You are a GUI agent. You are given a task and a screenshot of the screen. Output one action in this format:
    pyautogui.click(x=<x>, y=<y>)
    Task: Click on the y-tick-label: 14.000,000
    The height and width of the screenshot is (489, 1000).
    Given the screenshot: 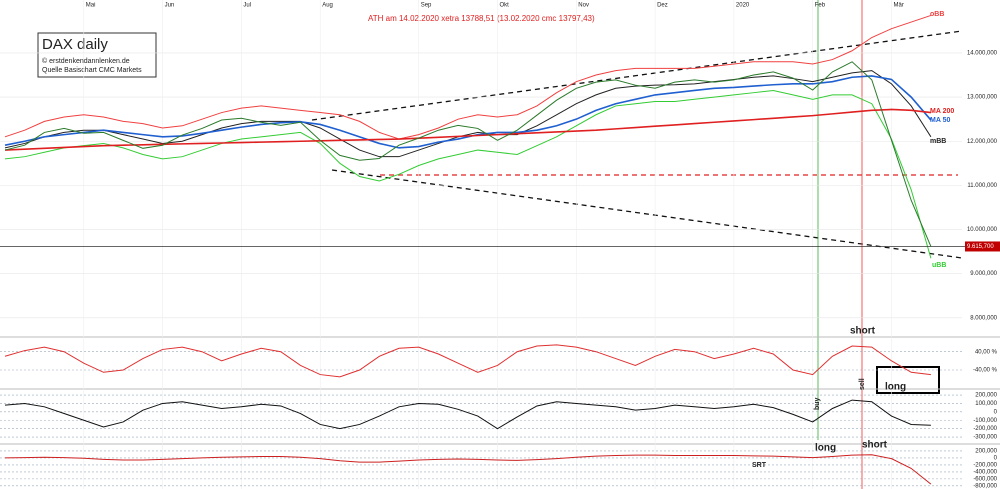 What is the action you would take?
    pyautogui.click(x=982, y=54)
    